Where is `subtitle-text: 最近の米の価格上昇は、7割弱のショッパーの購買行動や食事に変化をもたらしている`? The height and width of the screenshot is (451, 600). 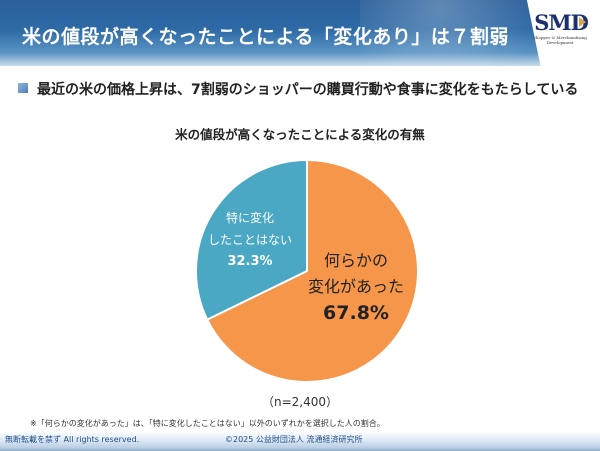
subtitle-text: 最近の米の価格上昇は、7割弱のショッパーの購買行動や食事に変化をもたらしている is located at coordinates (308, 90).